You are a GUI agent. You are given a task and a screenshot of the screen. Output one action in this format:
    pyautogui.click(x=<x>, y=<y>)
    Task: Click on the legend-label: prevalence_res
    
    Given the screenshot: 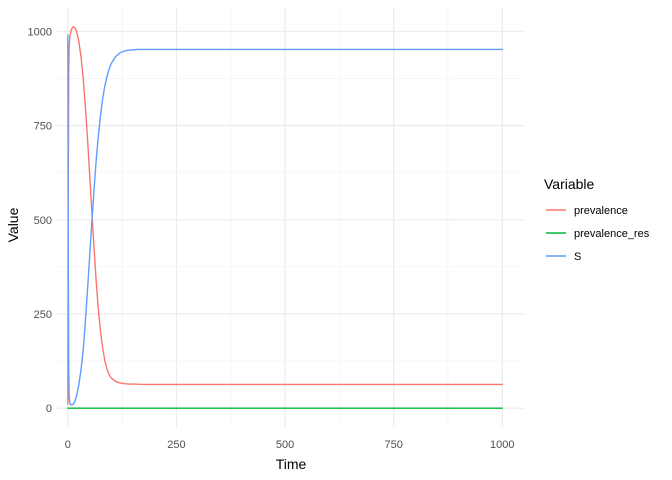 What is the action you would take?
    pyautogui.click(x=612, y=234)
    